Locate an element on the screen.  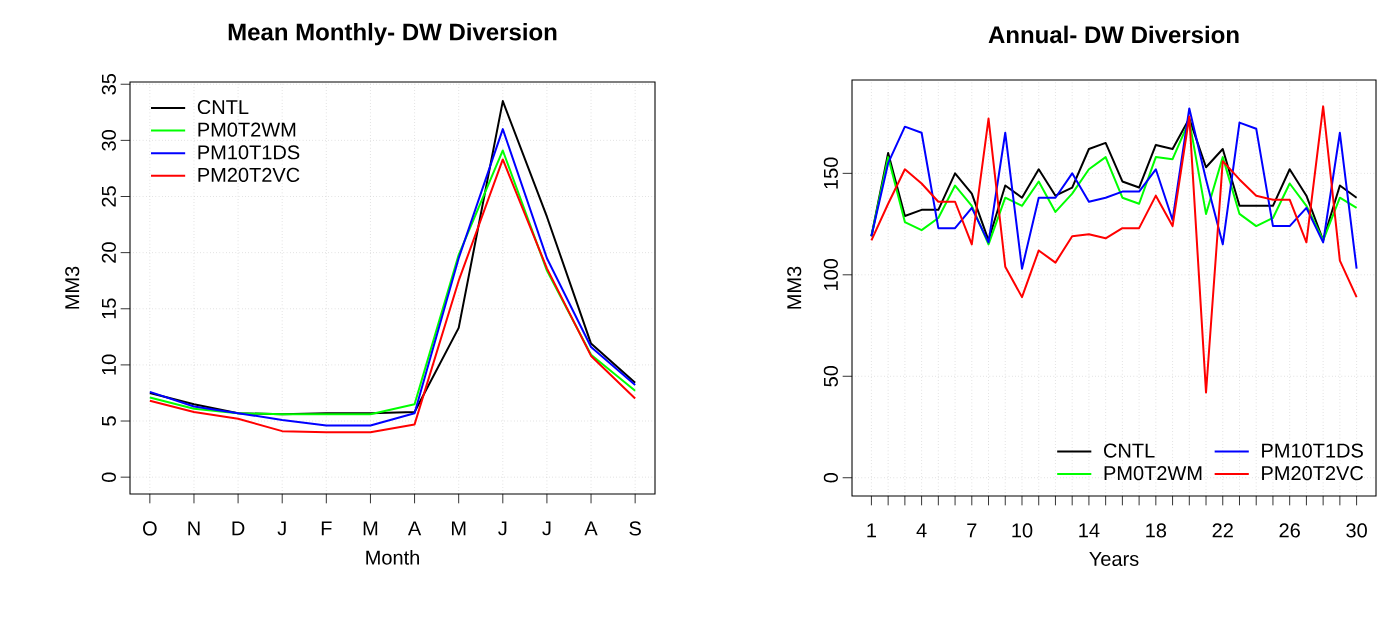
y-tick-label: 5 is located at coordinates (109, 421).